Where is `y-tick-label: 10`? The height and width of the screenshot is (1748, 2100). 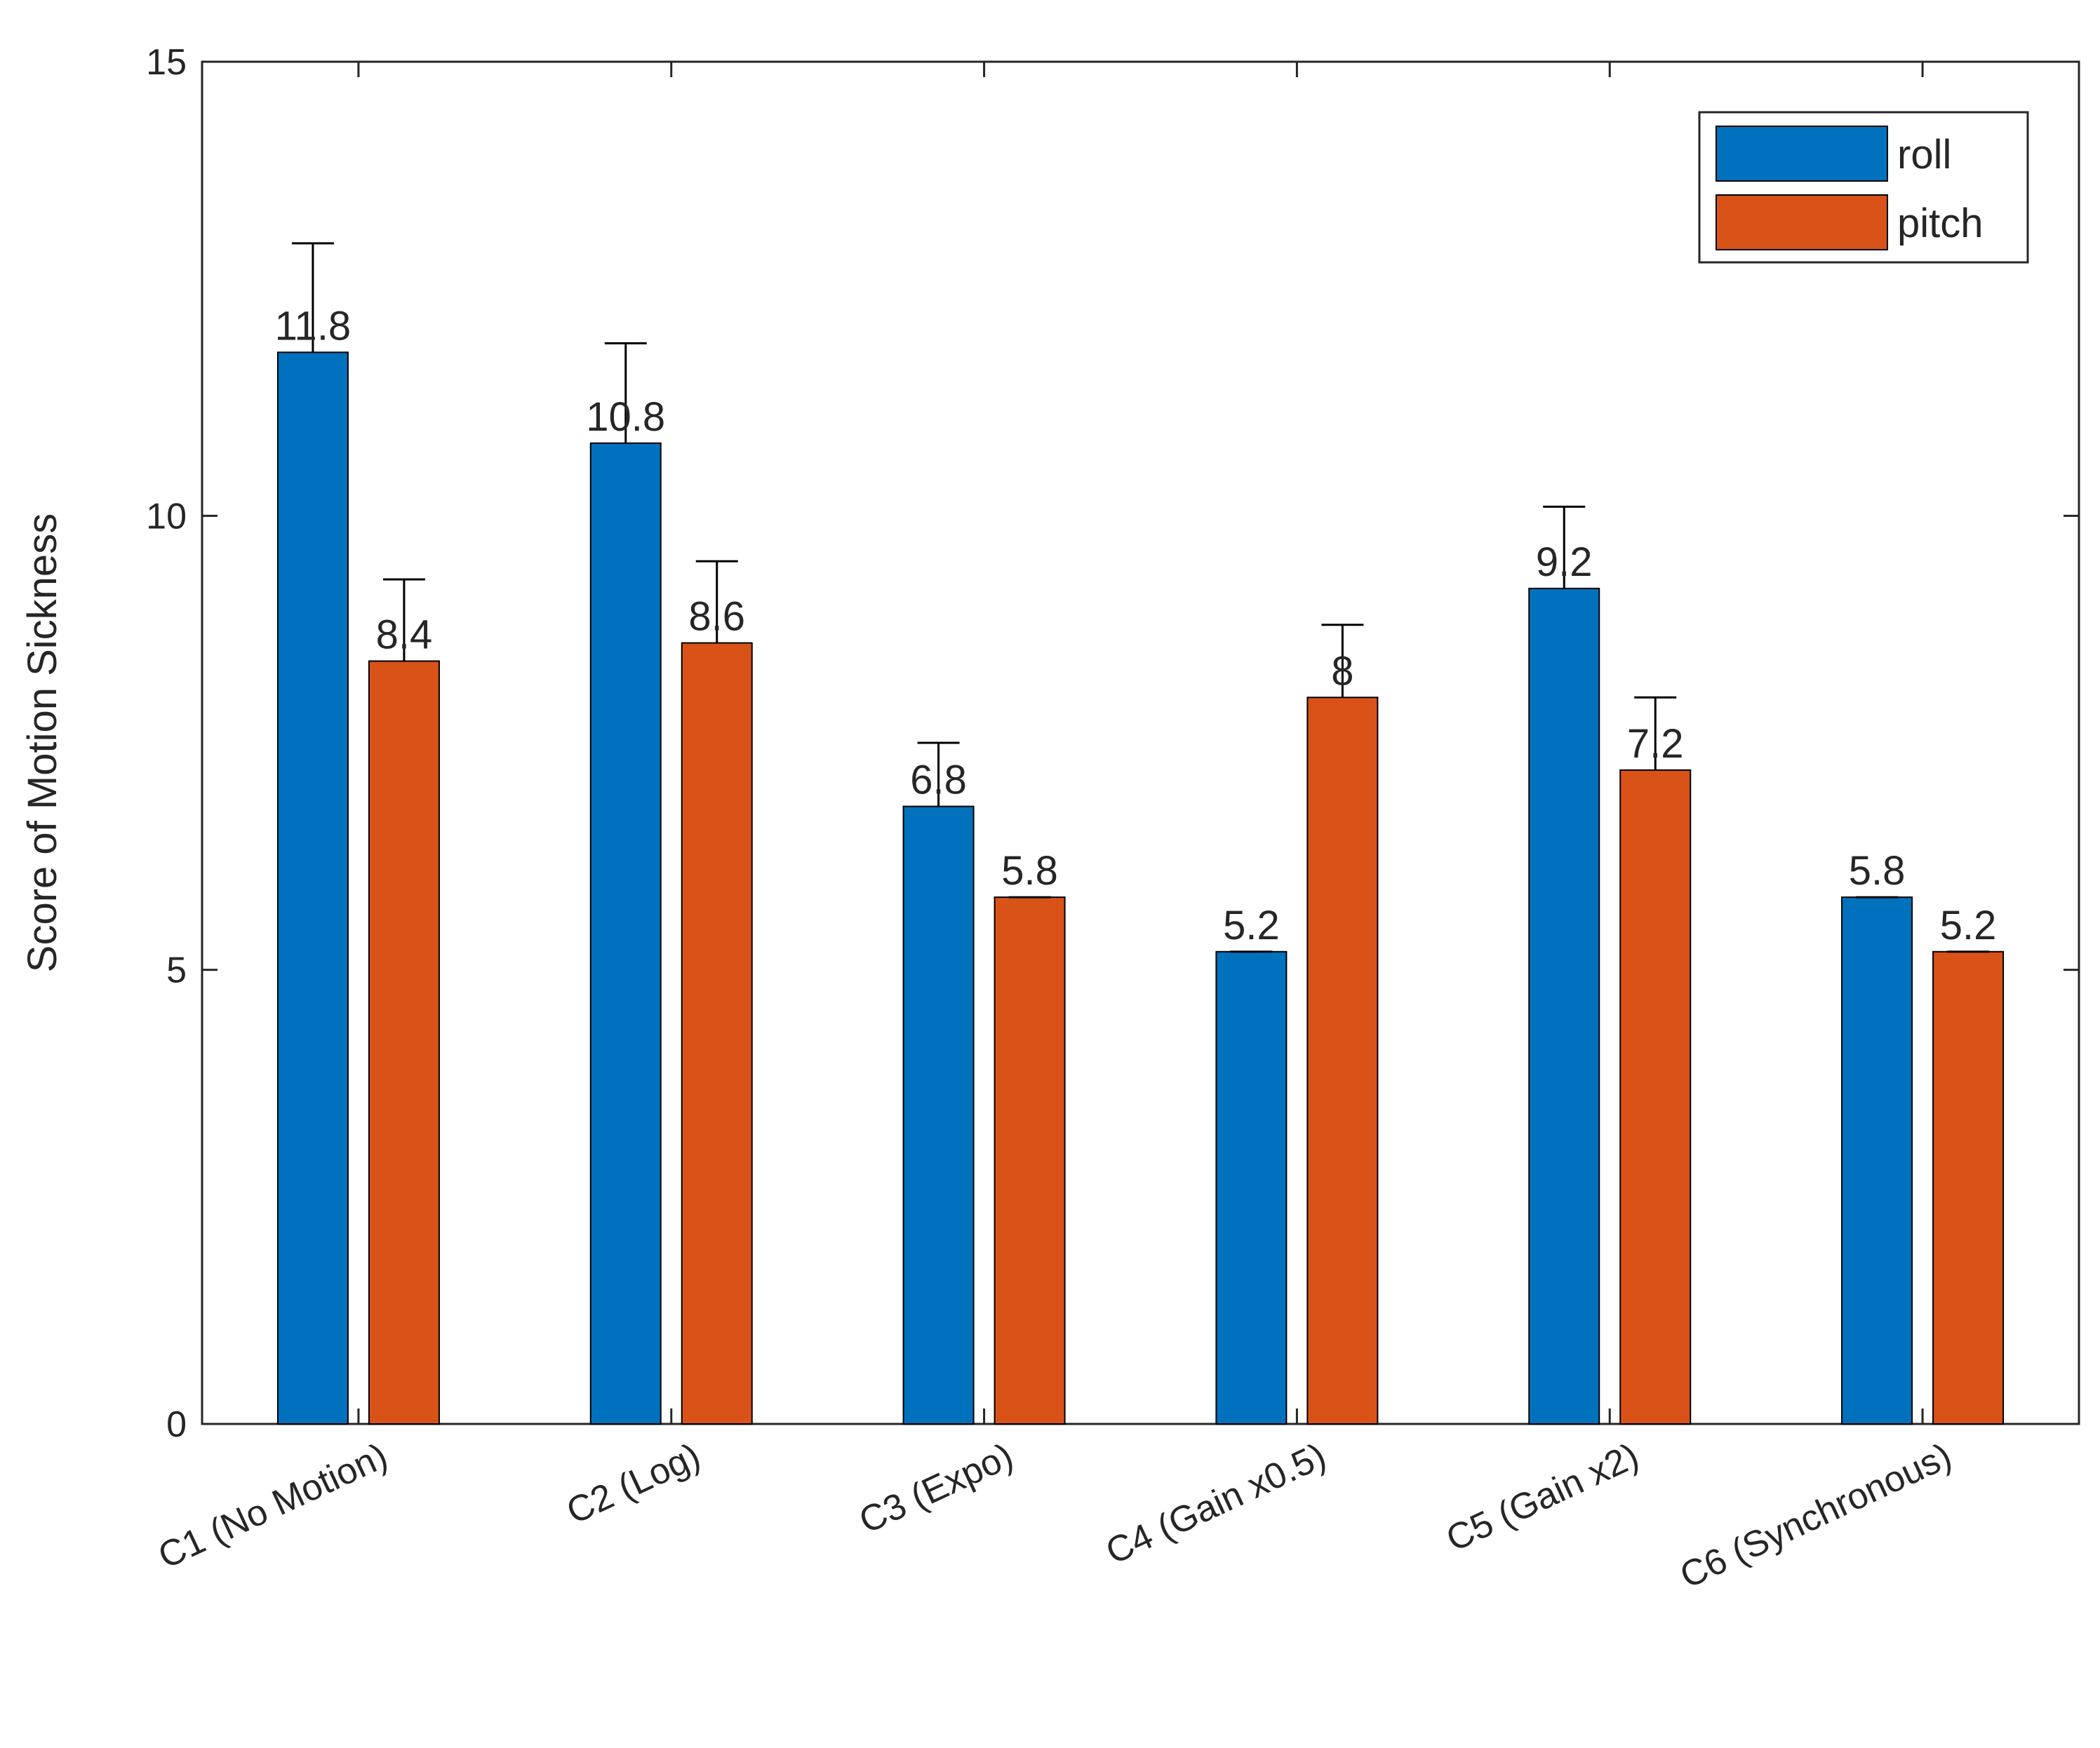 y-tick-label: 10 is located at coordinates (166, 516).